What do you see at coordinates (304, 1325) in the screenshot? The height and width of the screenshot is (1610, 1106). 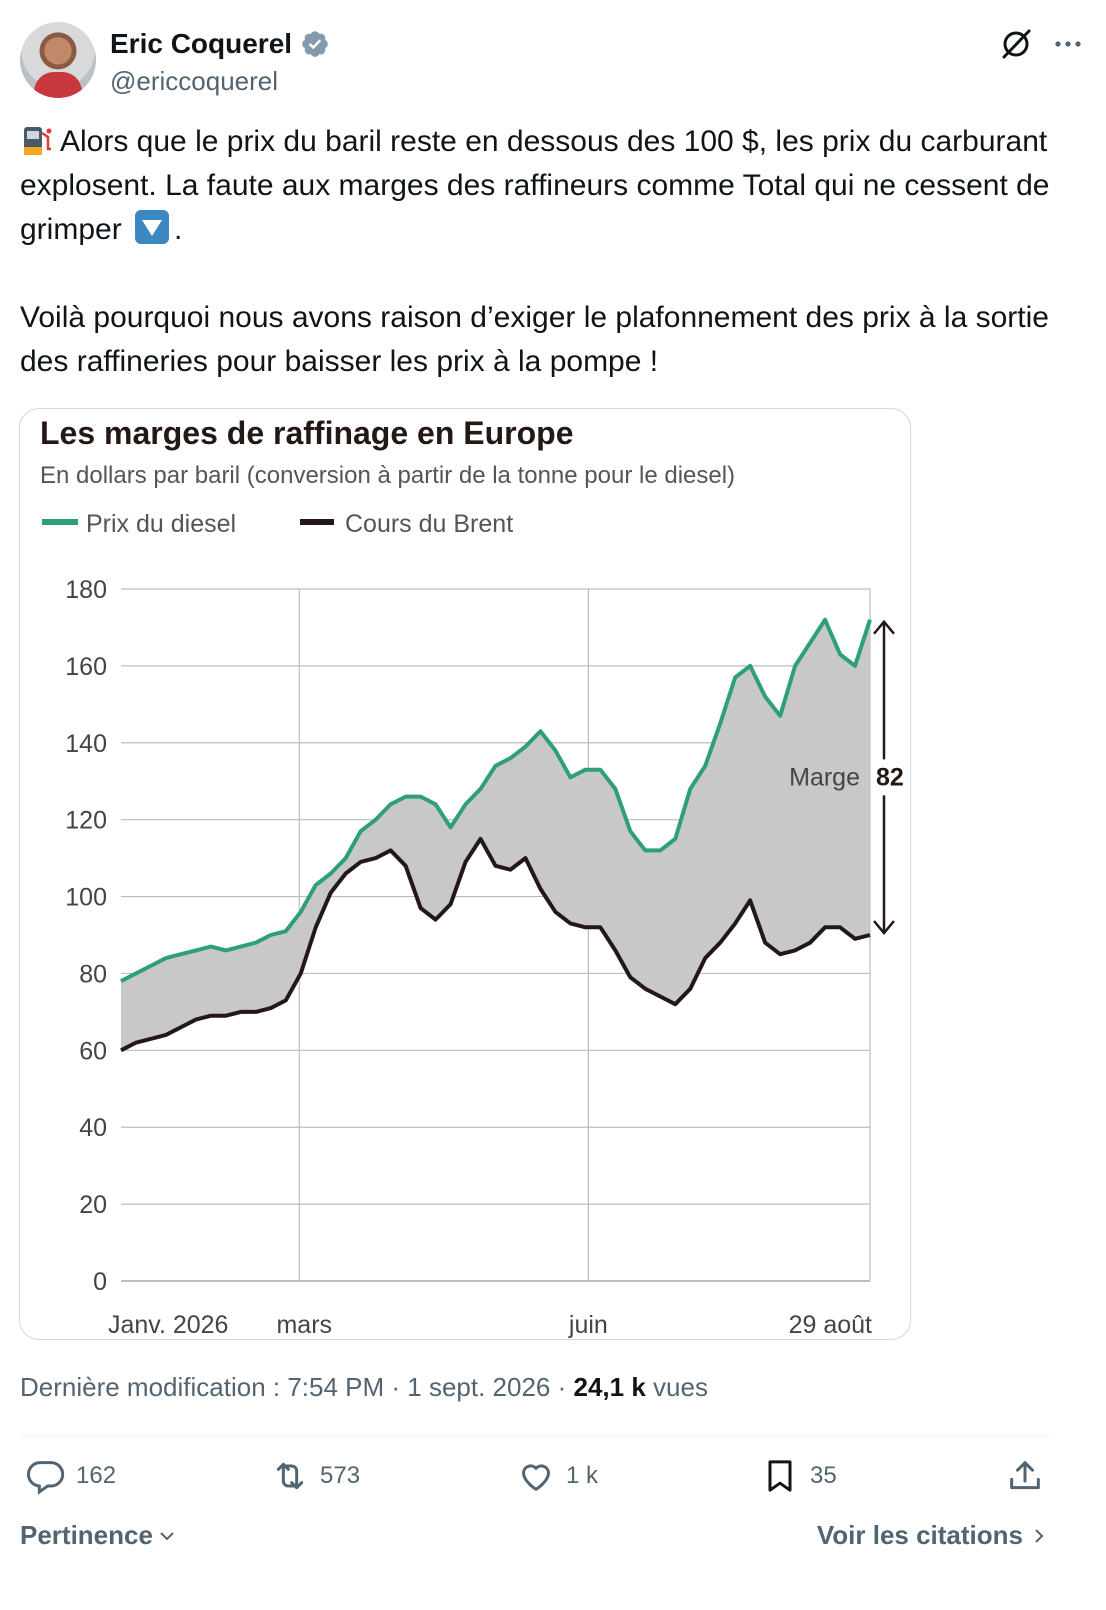 I see `x-tick-label: mars` at bounding box center [304, 1325].